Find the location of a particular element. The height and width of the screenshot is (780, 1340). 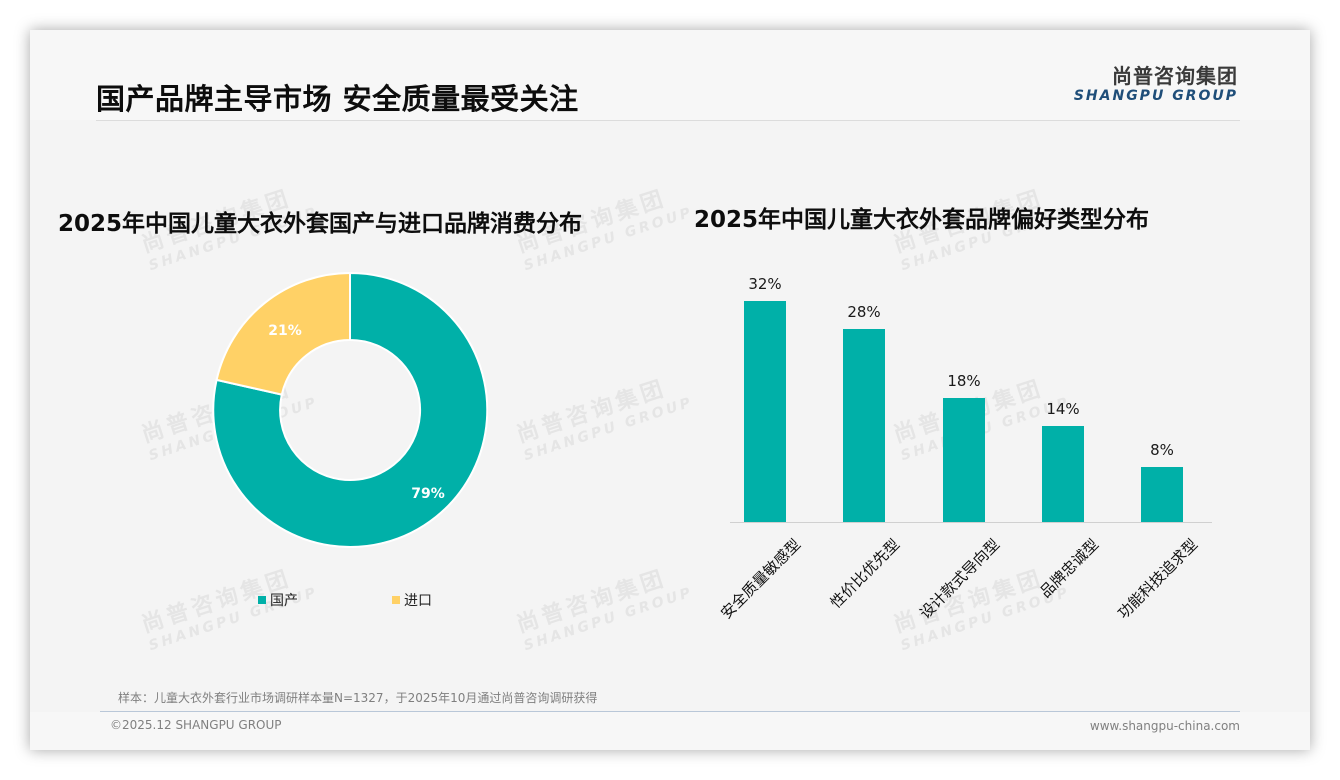

bar-function-tech is located at coordinates (1162, 494).